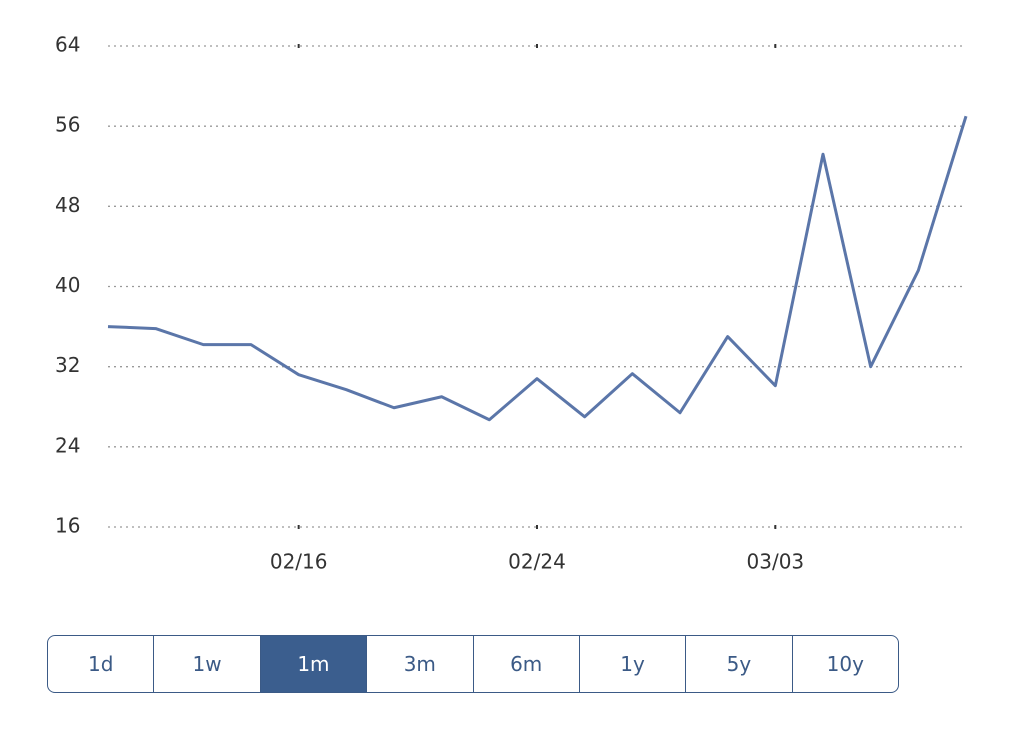 The height and width of the screenshot is (733, 1024). I want to click on x-tick-label: 03/03, so click(776, 562).